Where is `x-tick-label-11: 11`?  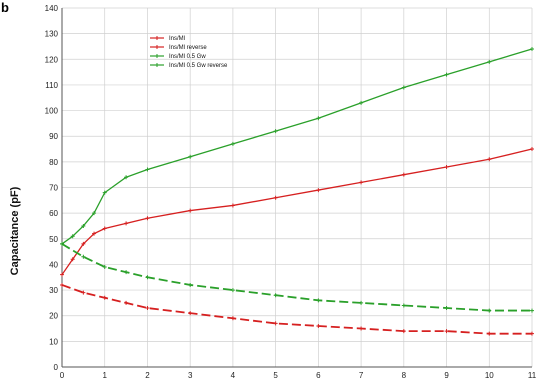
x-tick-label-11: 11 is located at coordinates (532, 375).